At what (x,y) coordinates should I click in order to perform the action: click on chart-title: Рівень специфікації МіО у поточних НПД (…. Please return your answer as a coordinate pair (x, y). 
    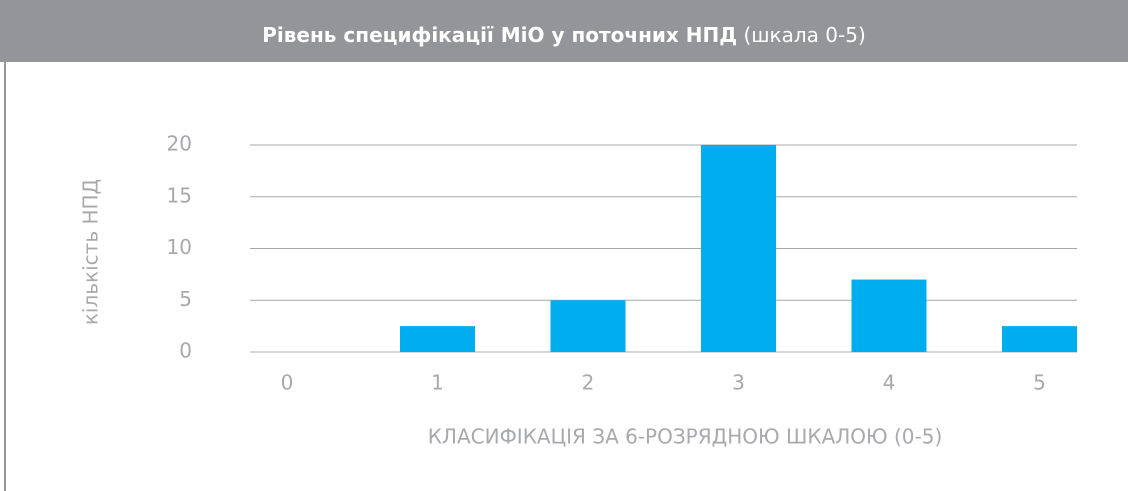
    Looking at the image, I should click on (564, 35).